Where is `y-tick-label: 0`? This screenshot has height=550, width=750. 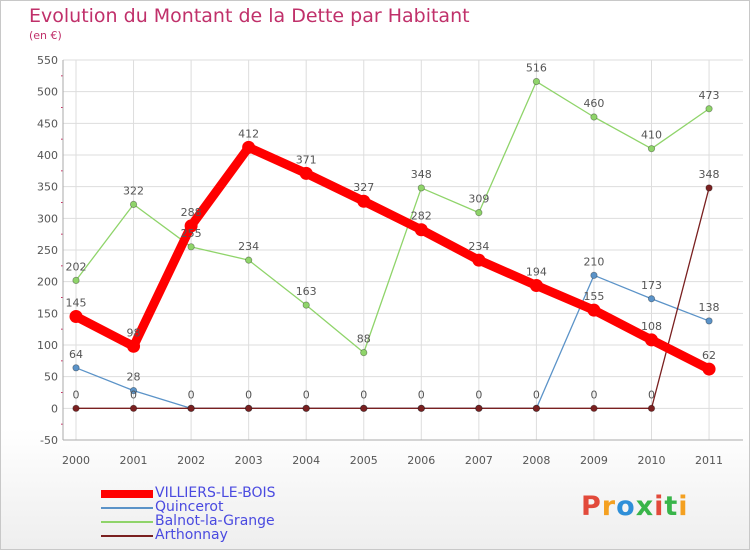 y-tick-label: 0 is located at coordinates (54, 408).